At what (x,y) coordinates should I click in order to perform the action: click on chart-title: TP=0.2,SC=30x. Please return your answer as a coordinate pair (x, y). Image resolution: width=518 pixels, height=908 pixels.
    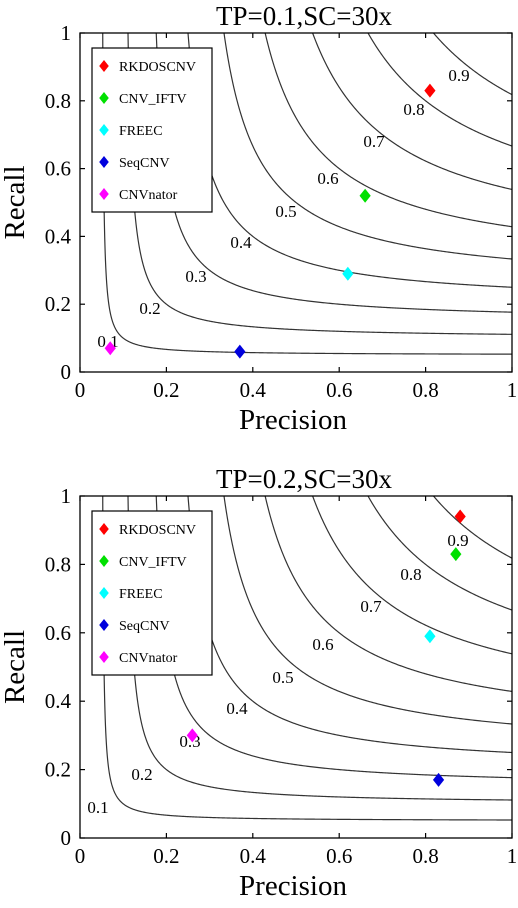
    Looking at the image, I should click on (304, 479).